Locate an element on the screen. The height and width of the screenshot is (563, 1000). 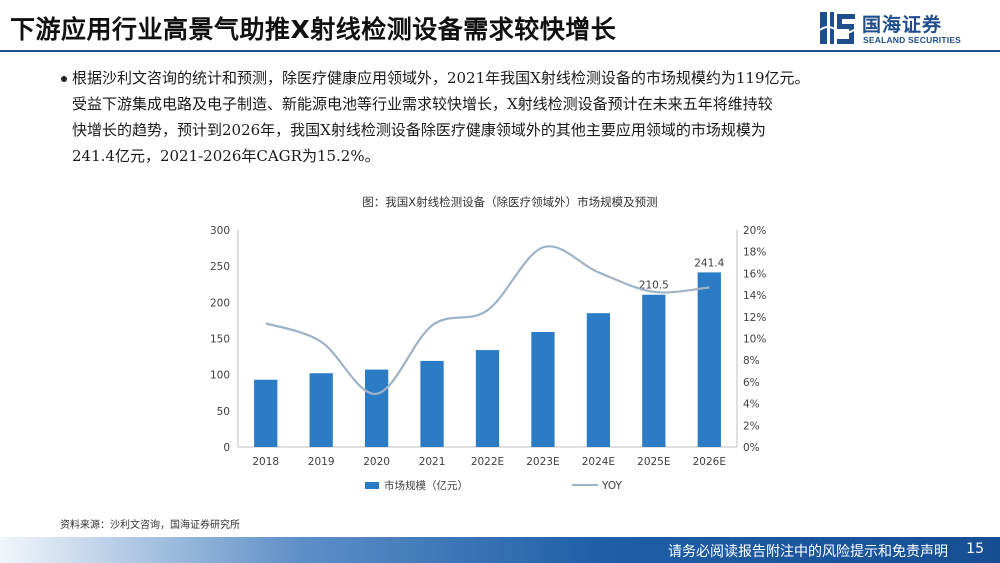
data-label: 241.4 is located at coordinates (709, 263).